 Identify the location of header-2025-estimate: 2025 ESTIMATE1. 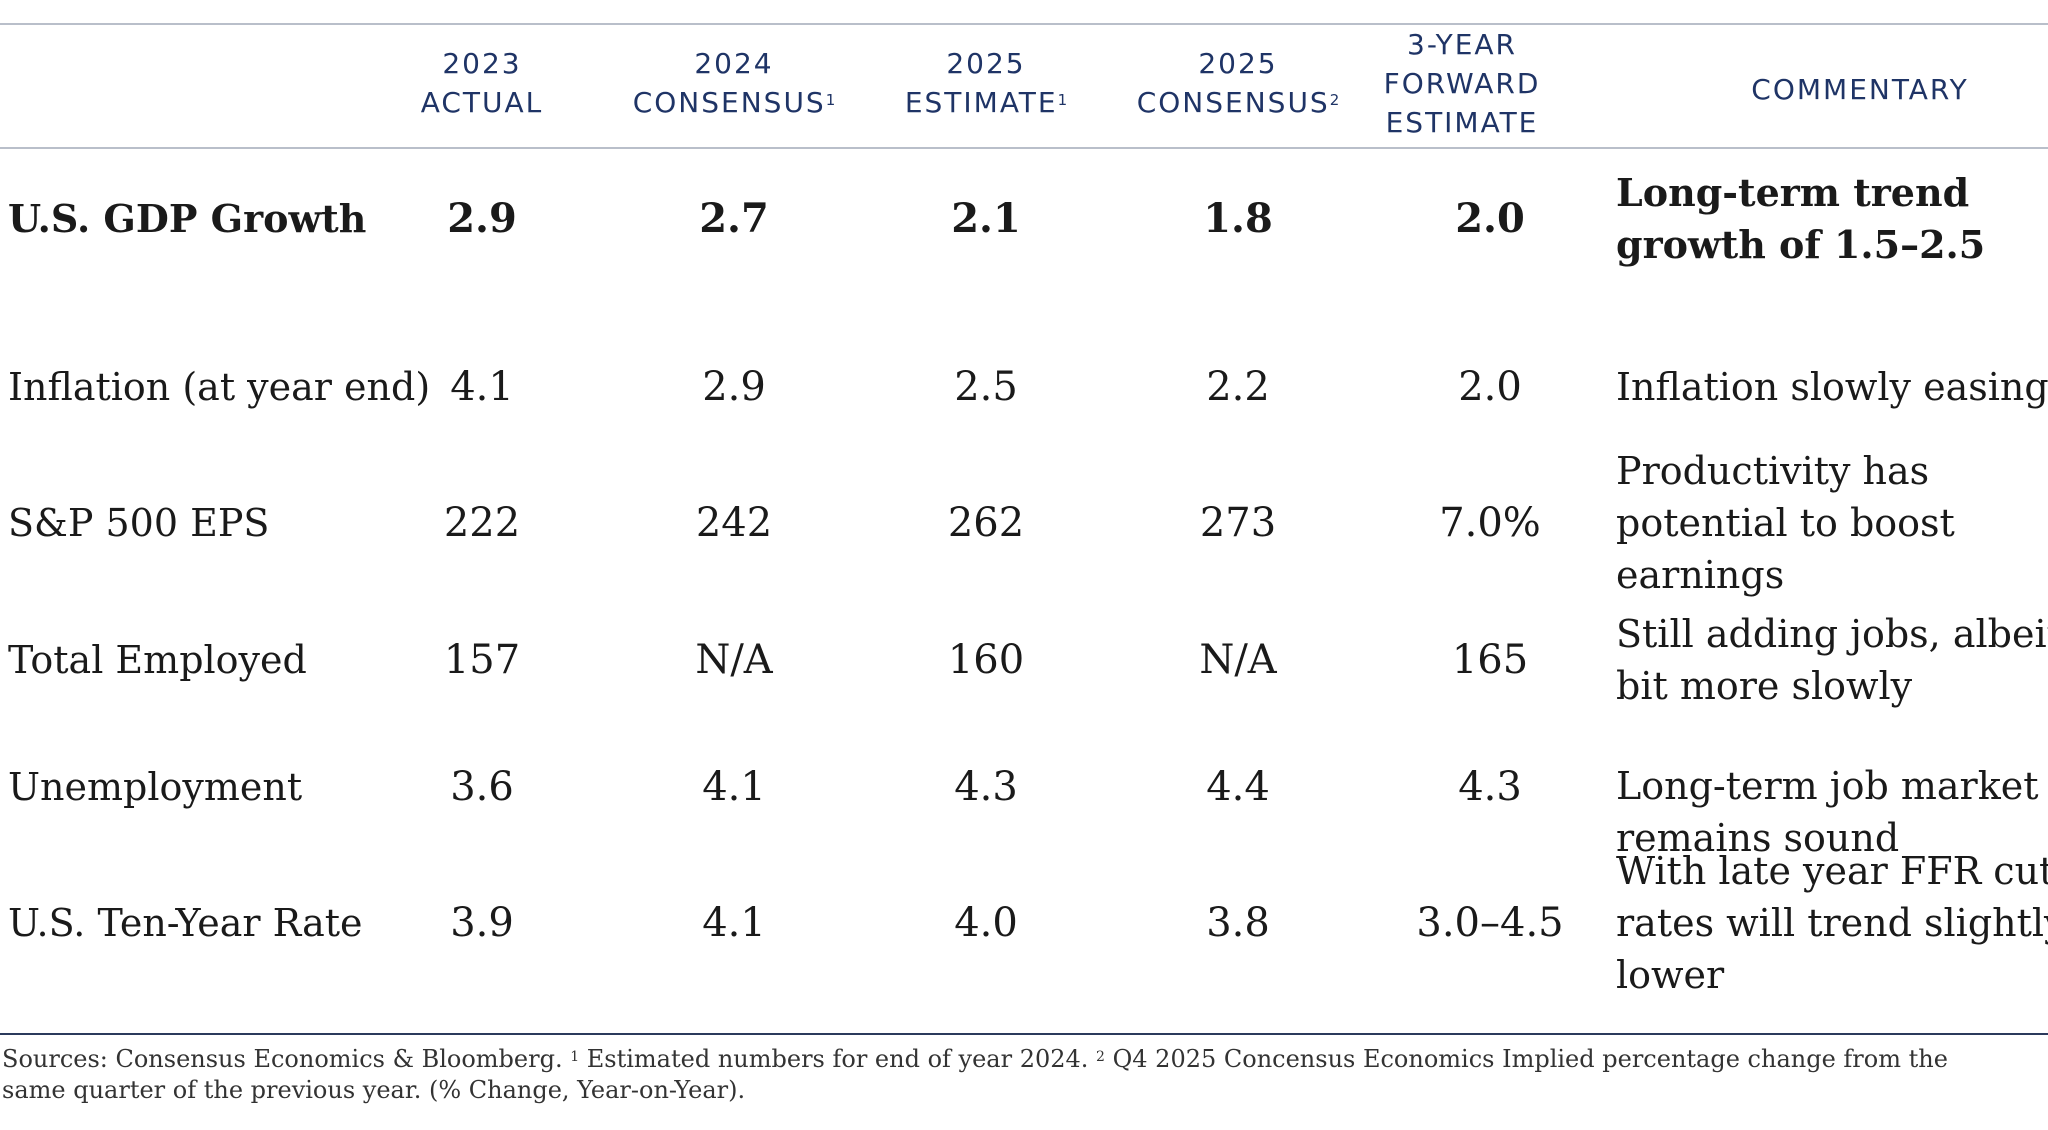
(986, 83).